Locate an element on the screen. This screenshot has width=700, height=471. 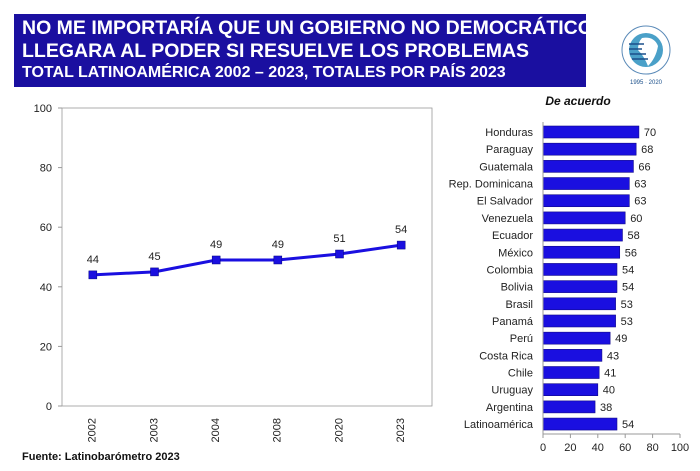
x-tick-label: 2020 is located at coordinates (339, 430).